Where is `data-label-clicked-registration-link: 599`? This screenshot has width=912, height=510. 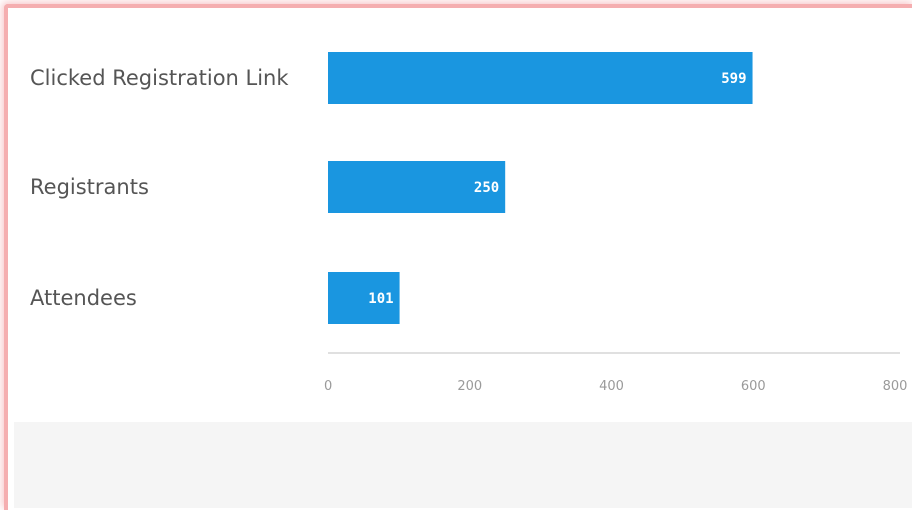
data-label-clicked-registration-link: 599 is located at coordinates (733, 79).